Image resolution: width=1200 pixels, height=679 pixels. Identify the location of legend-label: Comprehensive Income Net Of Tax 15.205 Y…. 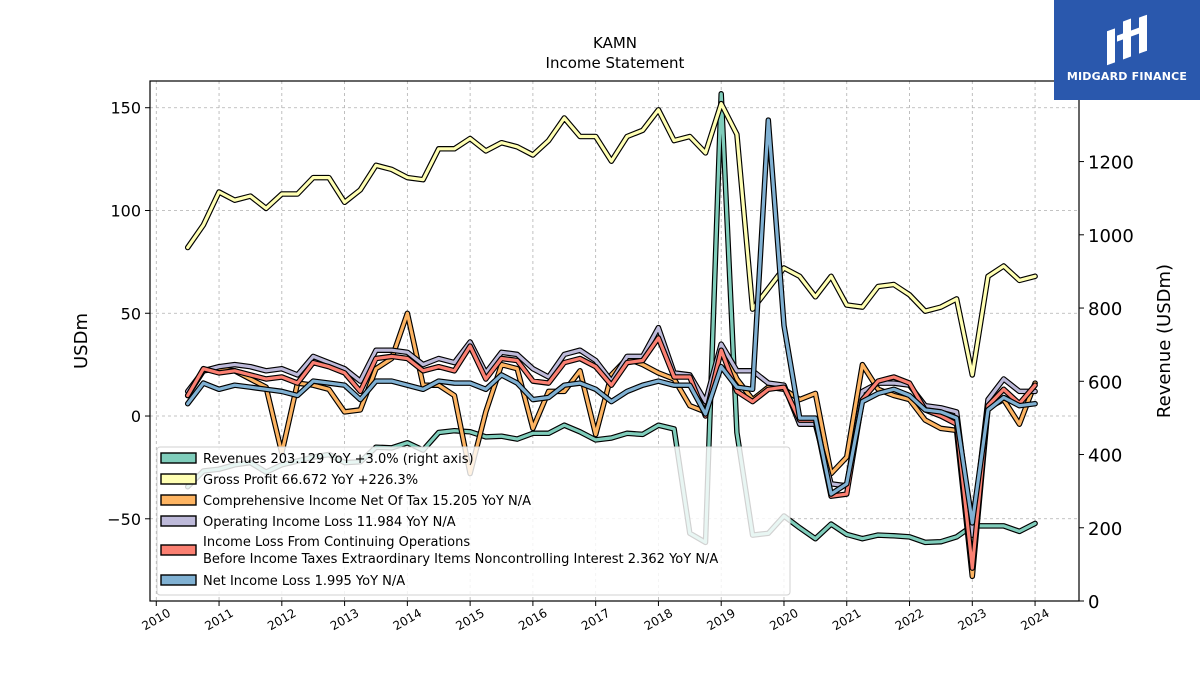
(367, 501).